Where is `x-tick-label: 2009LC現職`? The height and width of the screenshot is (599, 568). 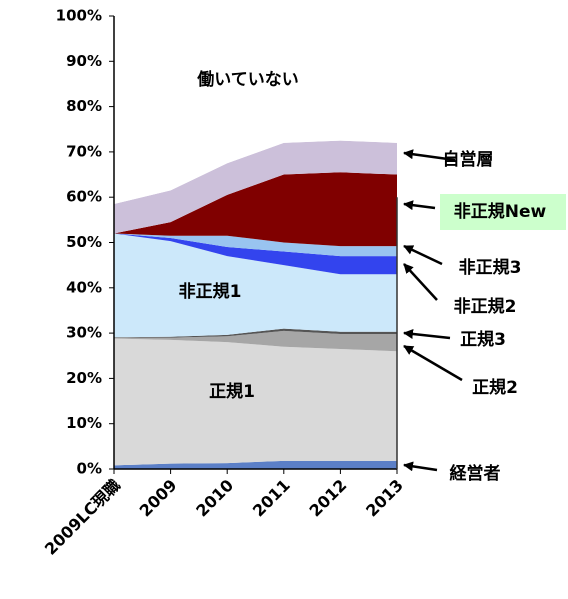 x-tick-label: 2009LC現職 is located at coordinates (82, 517).